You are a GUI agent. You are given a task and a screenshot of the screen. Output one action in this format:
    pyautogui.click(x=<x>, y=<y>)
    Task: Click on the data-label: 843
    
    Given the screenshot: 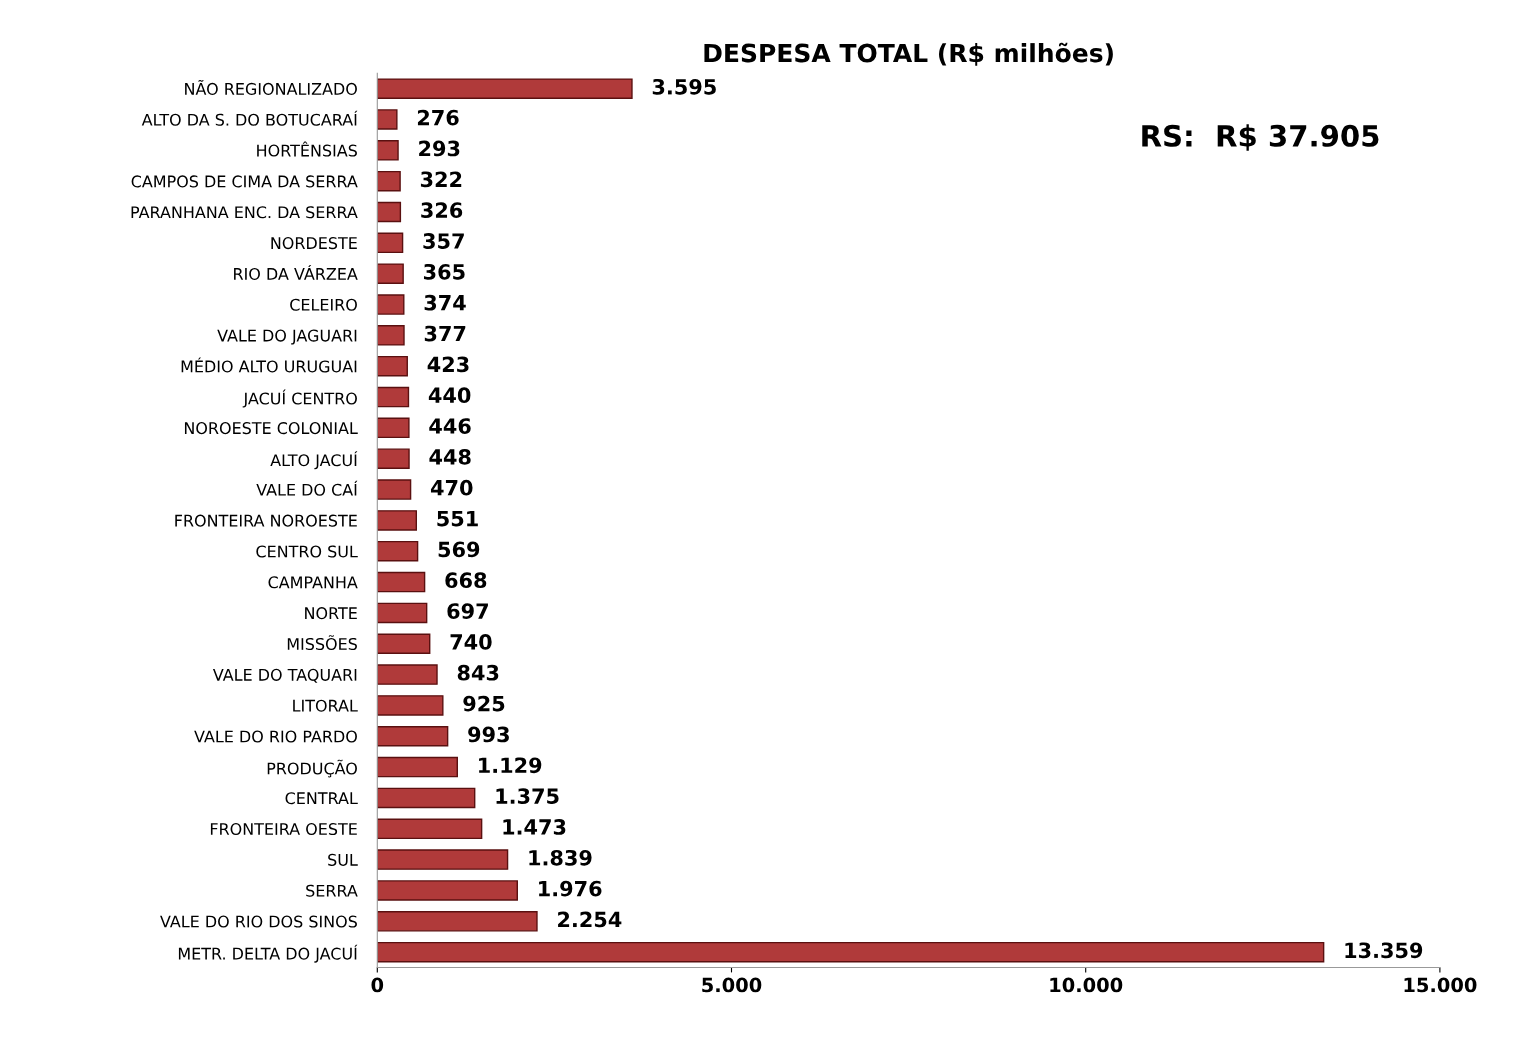 What is the action you would take?
    pyautogui.click(x=478, y=672)
    